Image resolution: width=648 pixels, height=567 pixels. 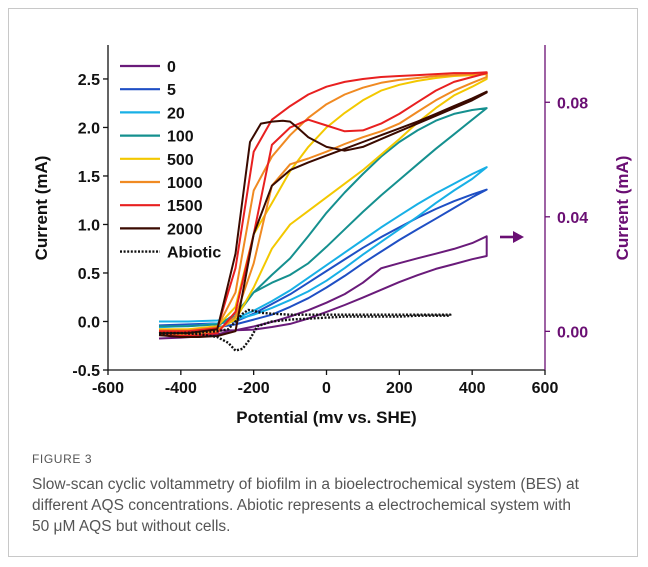 I want to click on legend-label-abiotic: Abiotic, so click(x=194, y=253).